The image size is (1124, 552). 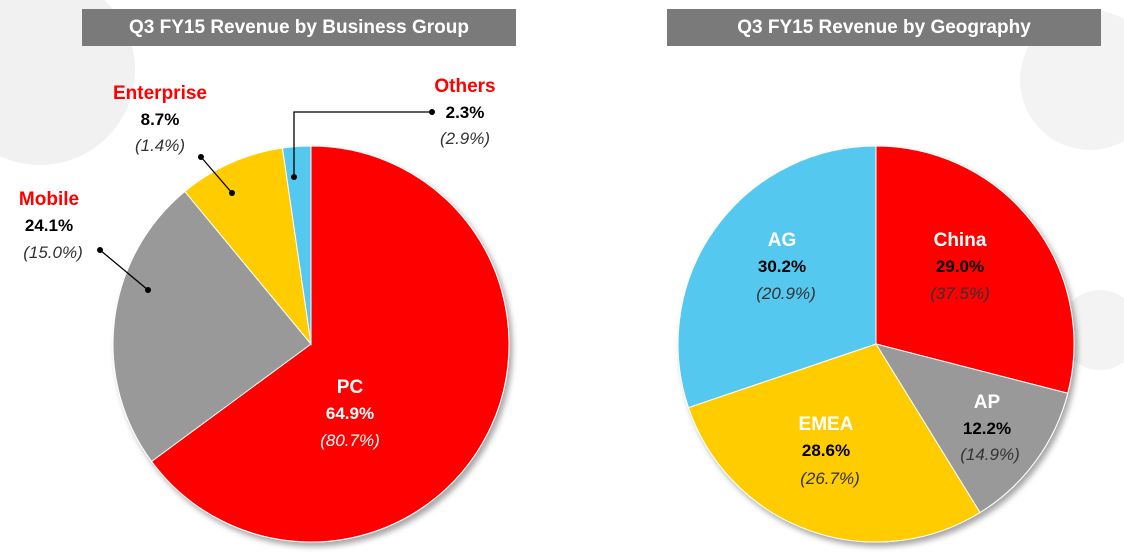 I want to click on sub-emea: (26.7%), so click(x=830, y=478).